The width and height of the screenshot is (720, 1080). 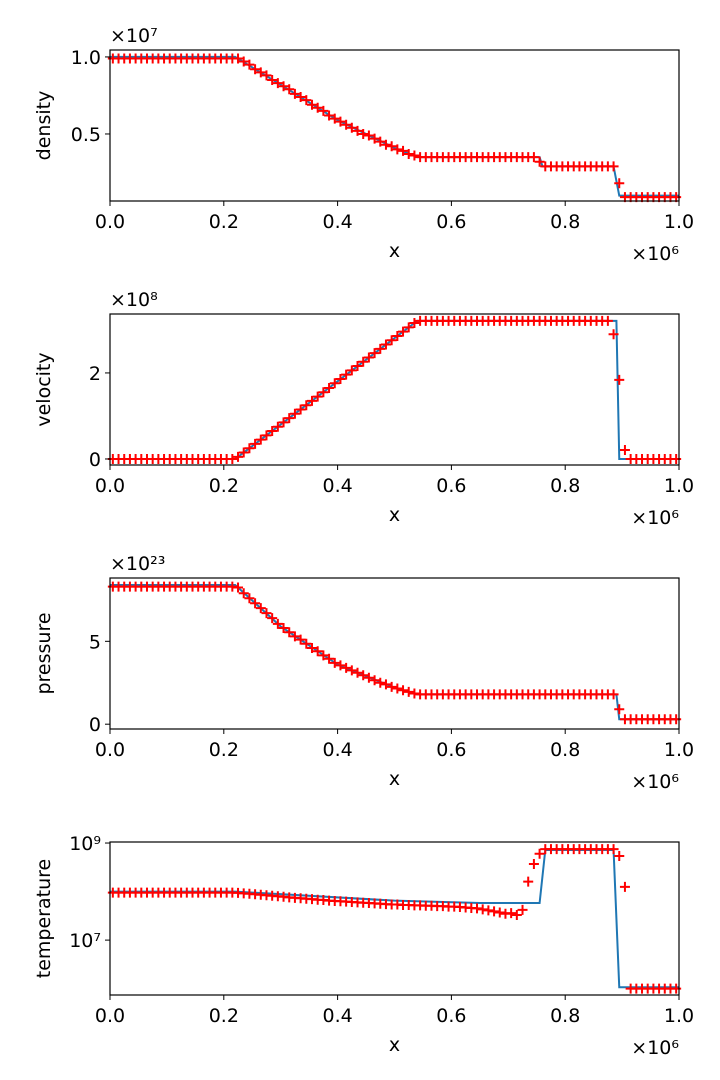 I want to click on x-tick-label: 0.6, so click(x=451, y=1016).